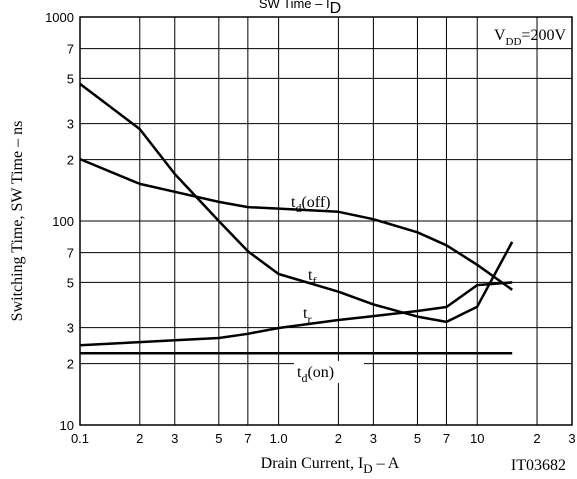 The width and height of the screenshot is (577, 479). I want to click on x-axis-label-after: – A, so click(386, 463).